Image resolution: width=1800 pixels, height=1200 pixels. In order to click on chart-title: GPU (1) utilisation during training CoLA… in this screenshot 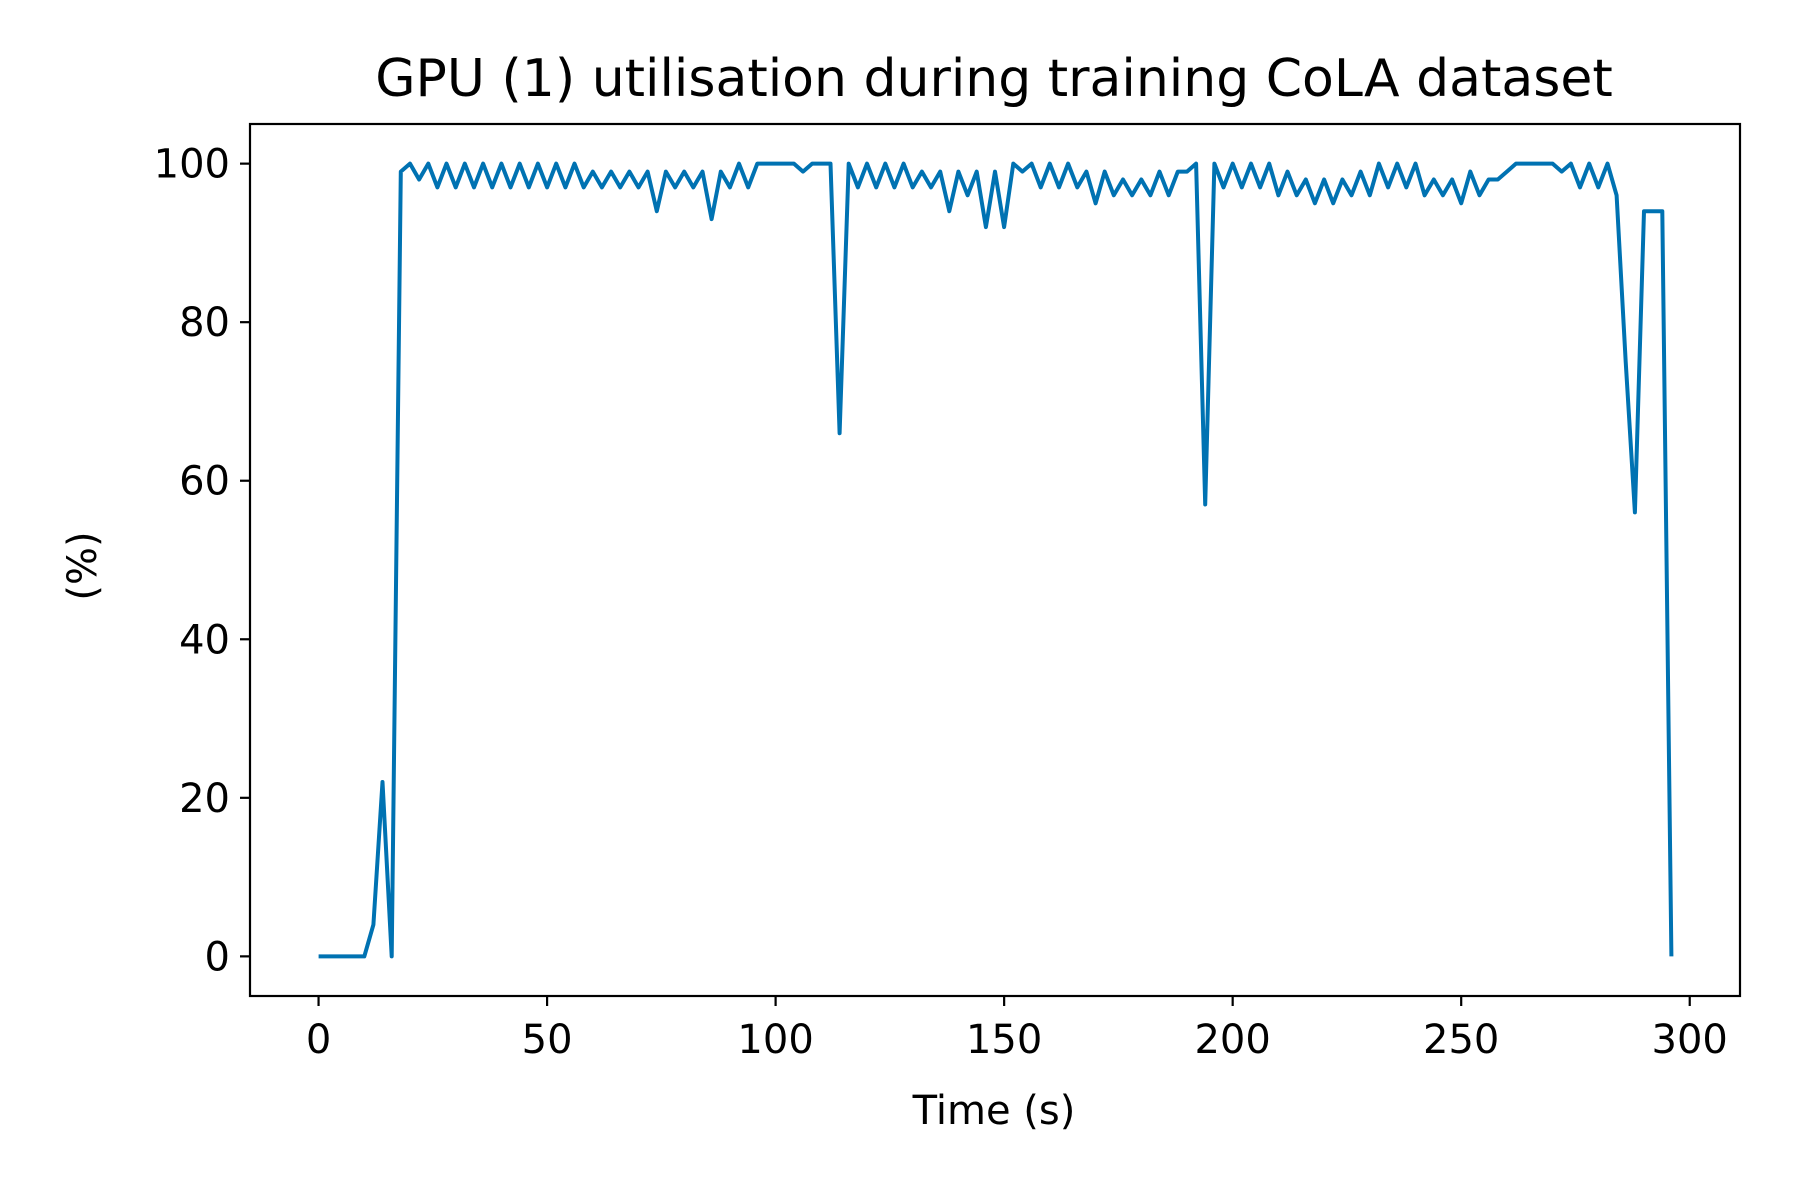, I will do `click(993, 79)`.